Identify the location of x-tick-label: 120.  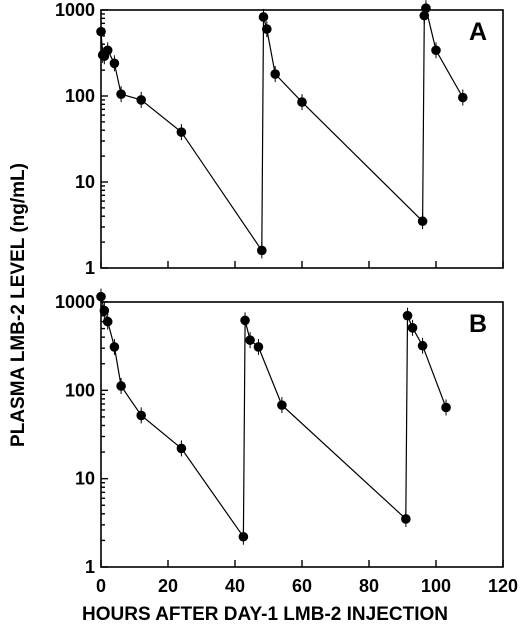
(503, 586).